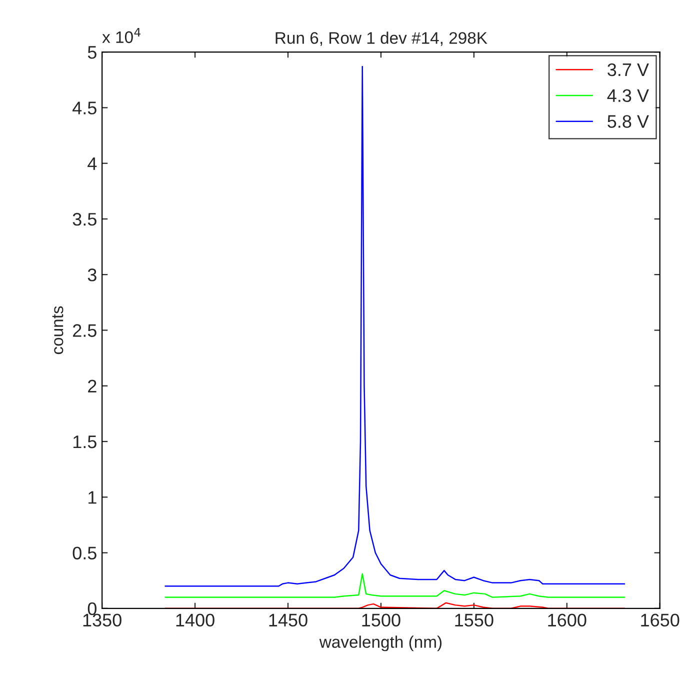  I want to click on y-tick-label: 5, so click(92, 52).